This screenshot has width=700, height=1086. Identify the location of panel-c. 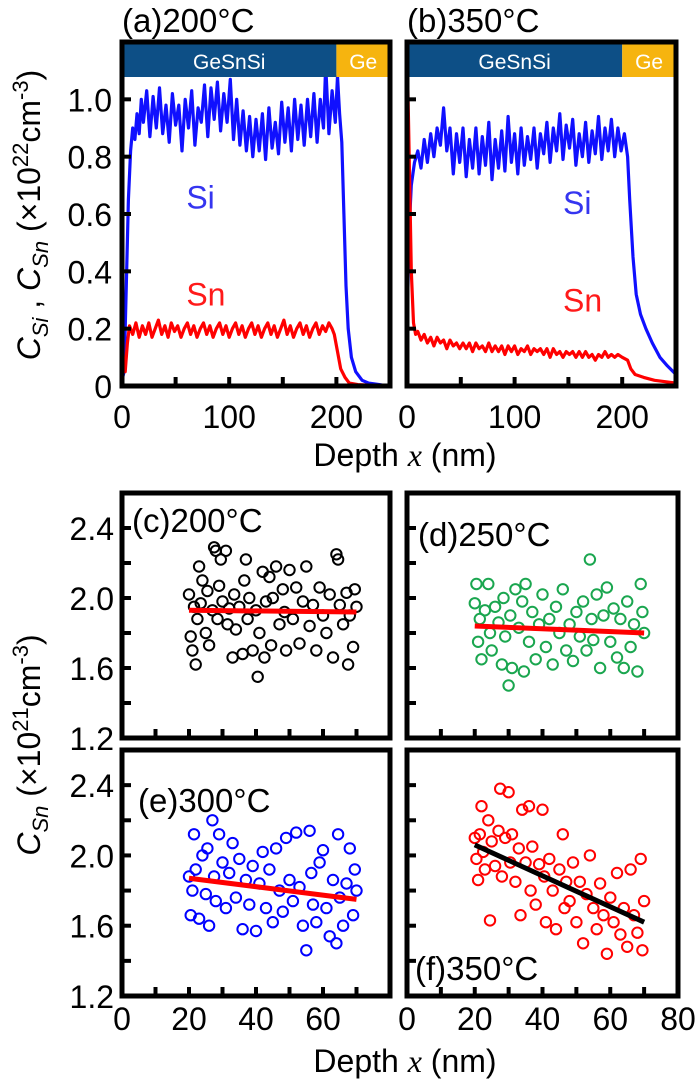
(272, 612).